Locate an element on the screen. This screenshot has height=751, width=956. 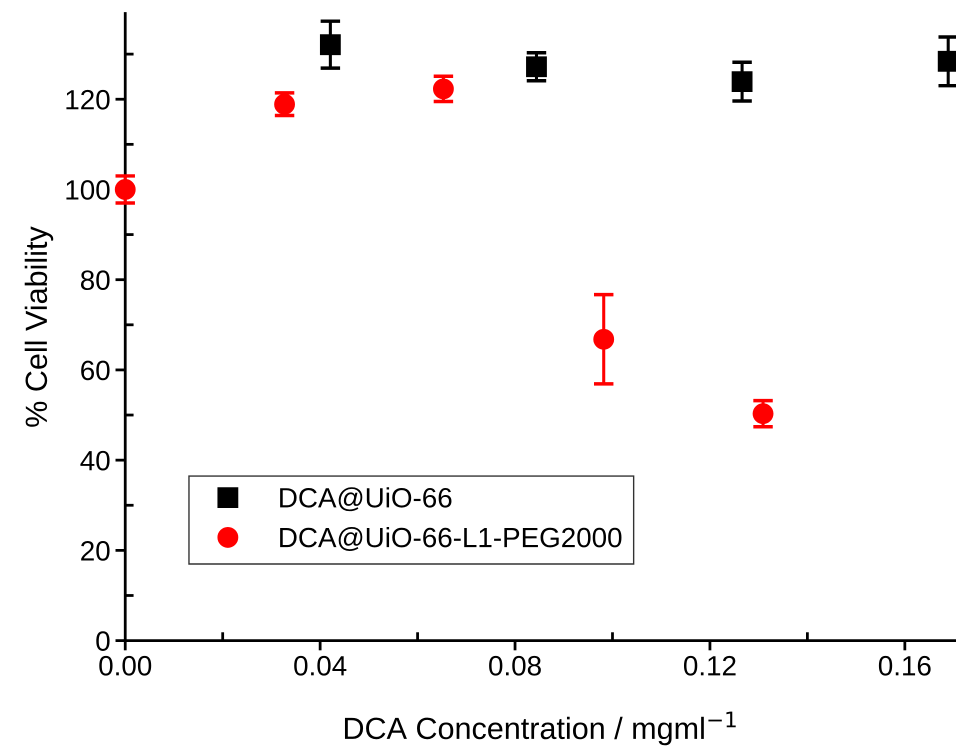
legend-label: DCA@UiO-66 is located at coordinates (366, 499).